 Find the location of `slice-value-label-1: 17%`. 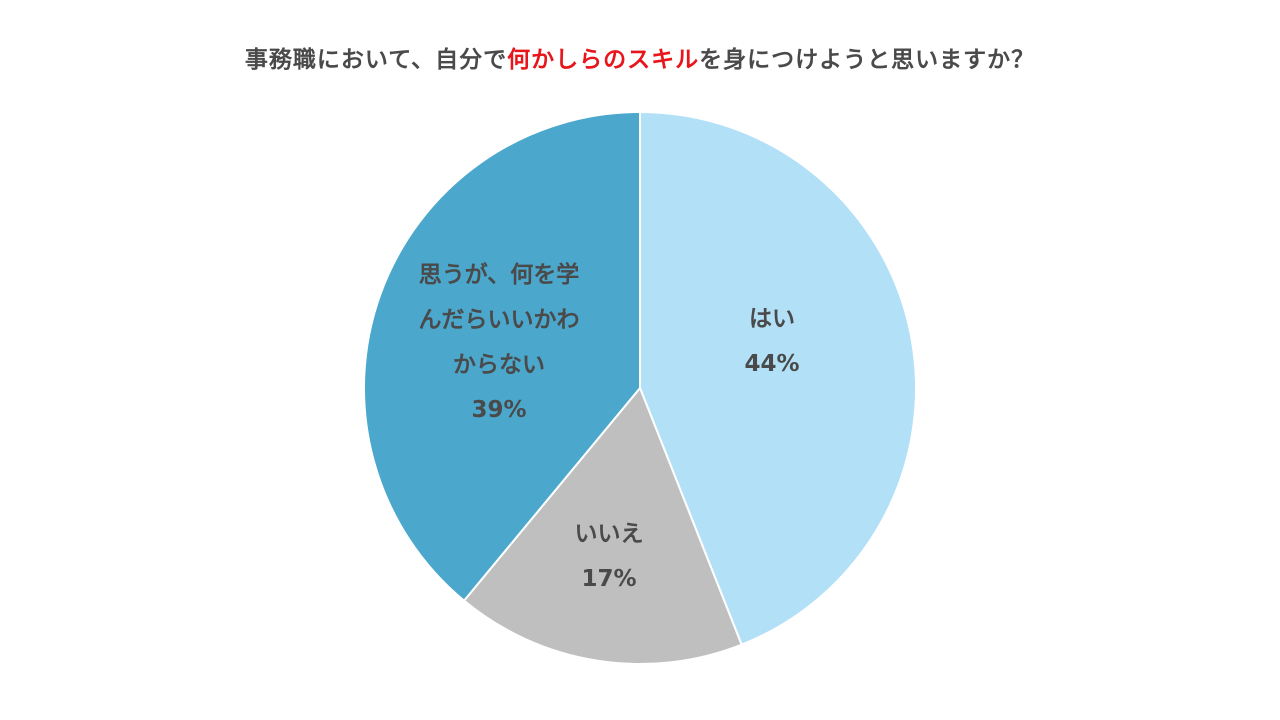

slice-value-label-1: 17% is located at coordinates (608, 579).